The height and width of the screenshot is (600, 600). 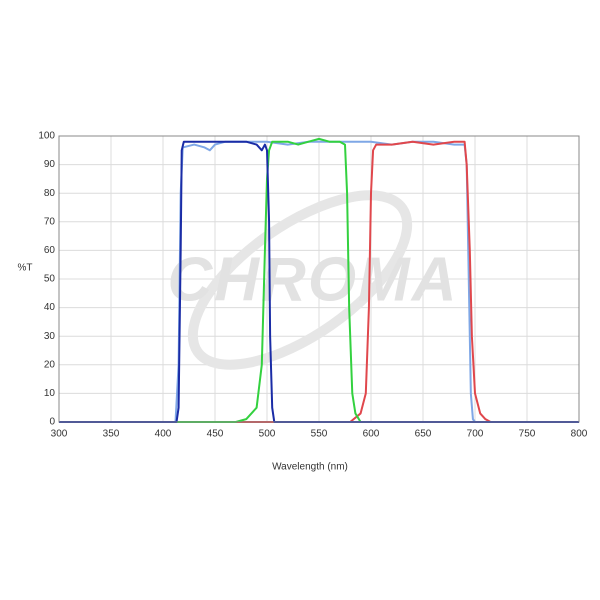 I want to click on y-tick-label: 90, so click(x=50, y=164).